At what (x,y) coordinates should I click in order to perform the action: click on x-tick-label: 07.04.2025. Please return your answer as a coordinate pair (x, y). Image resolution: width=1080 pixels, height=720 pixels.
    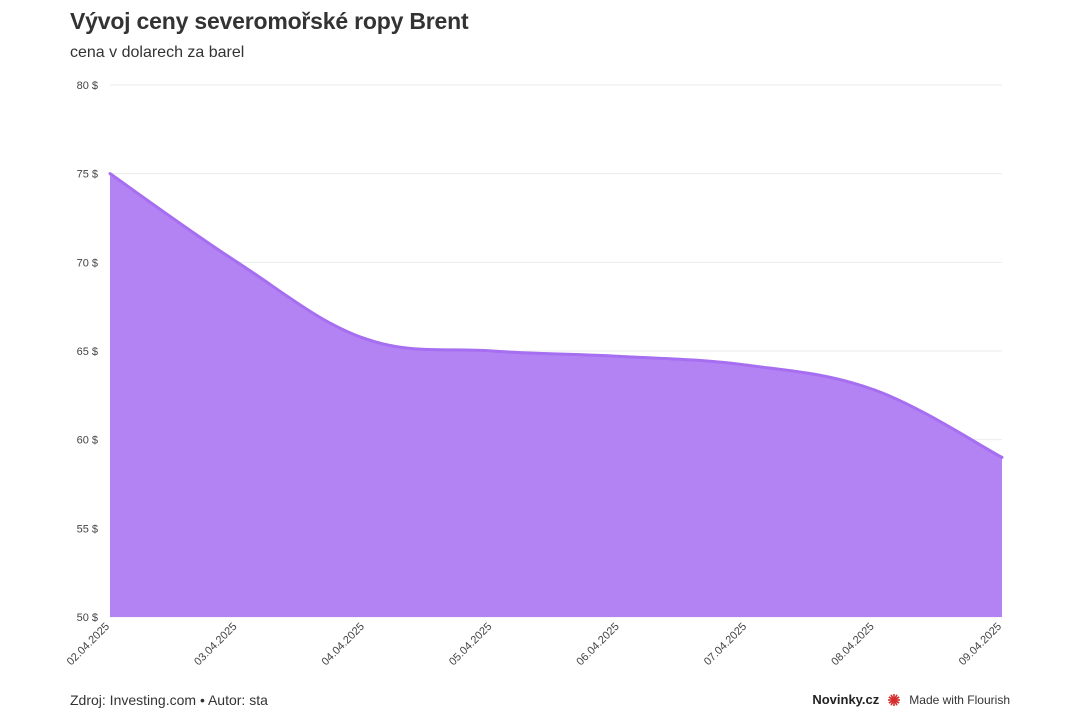
    Looking at the image, I should click on (725, 644).